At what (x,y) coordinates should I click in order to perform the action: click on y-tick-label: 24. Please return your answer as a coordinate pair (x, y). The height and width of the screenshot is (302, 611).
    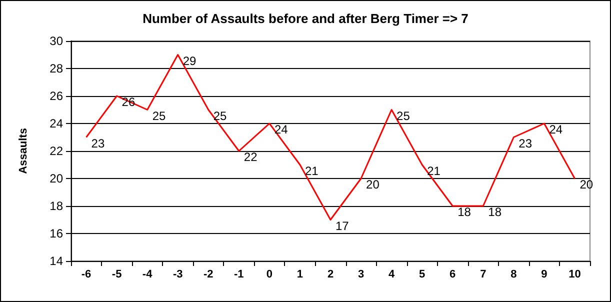
    Looking at the image, I should click on (57, 123).